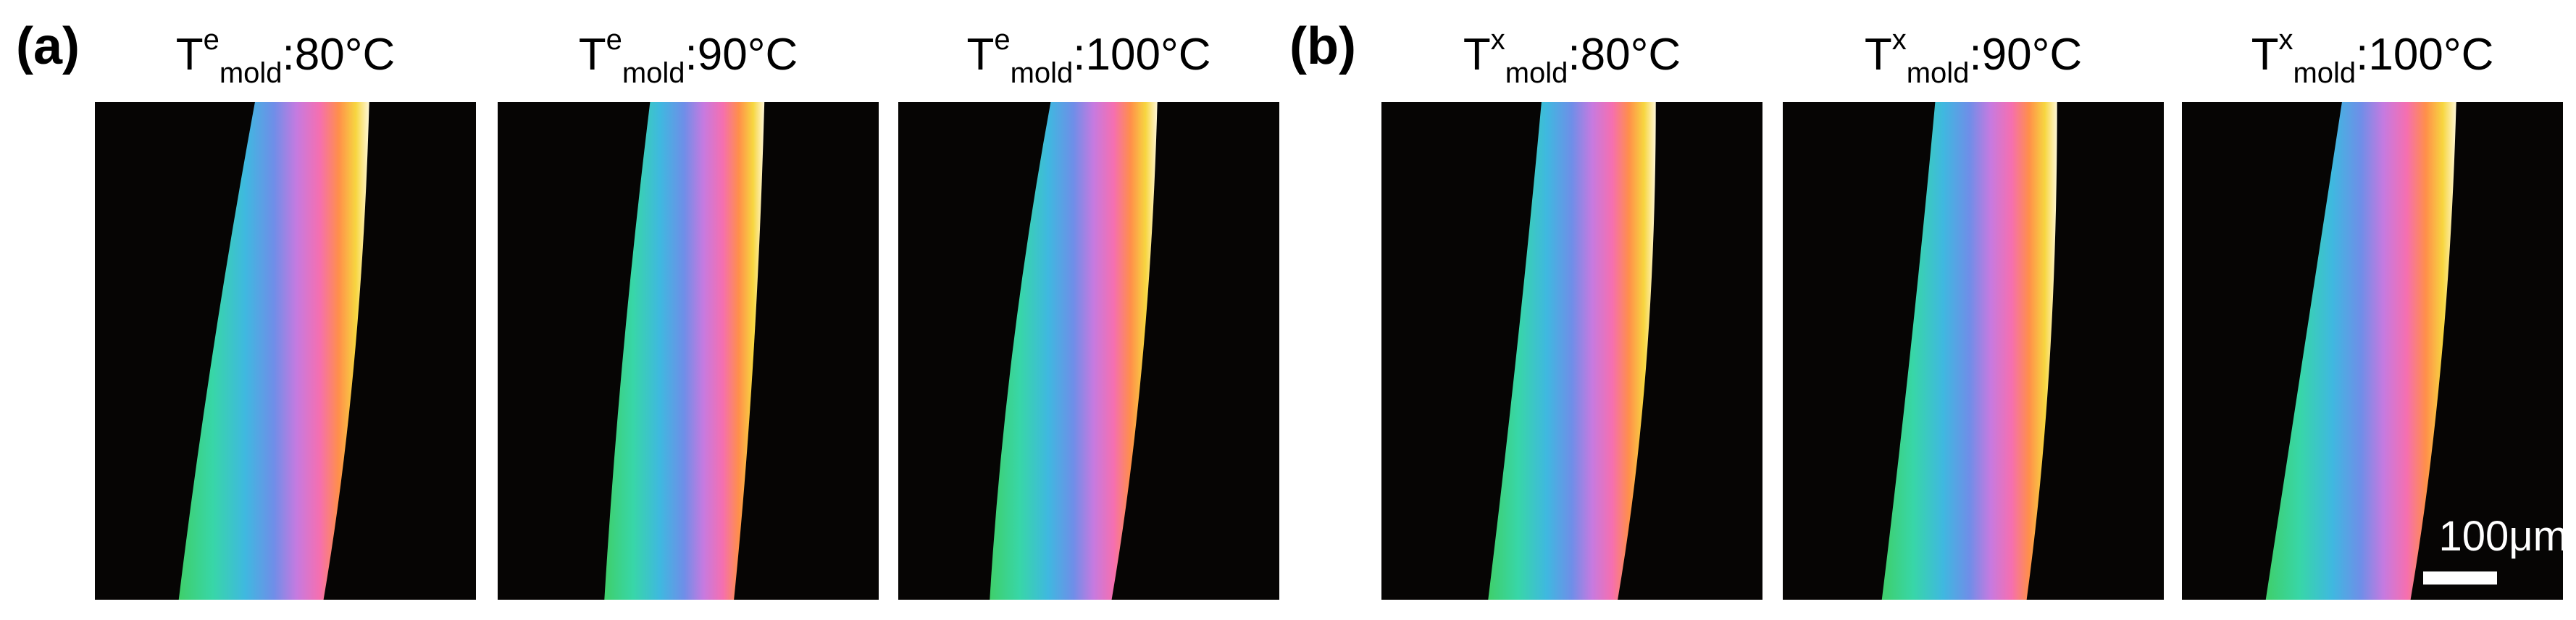 The width and height of the screenshot is (2576, 620). Describe the element at coordinates (2460, 578) in the screenshot. I see `scale-bar` at that location.